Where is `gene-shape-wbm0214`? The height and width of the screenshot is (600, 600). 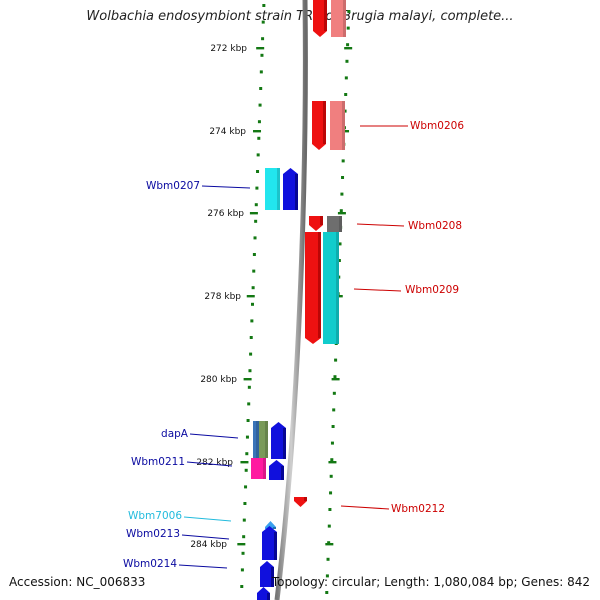
gene-shape-wbm0214 is located at coordinates (267, 574).